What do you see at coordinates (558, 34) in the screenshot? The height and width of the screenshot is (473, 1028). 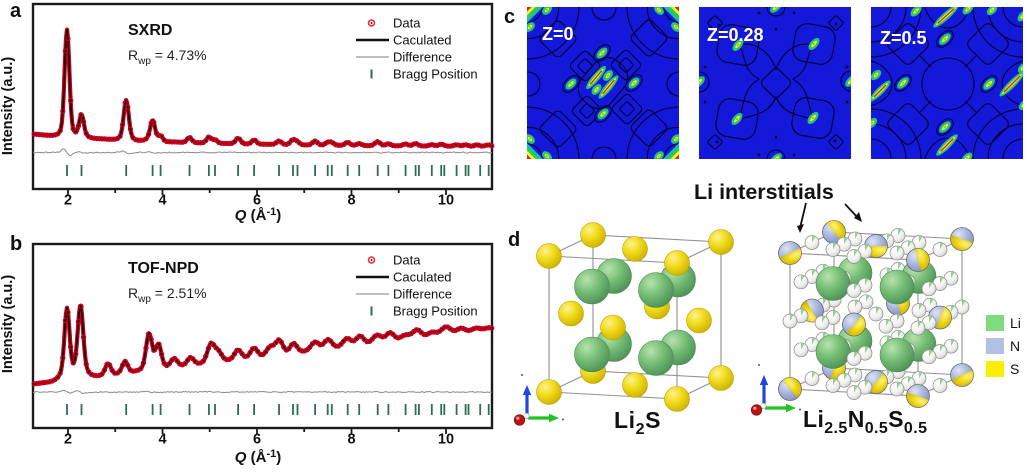 I see `svg-text: Z=0` at bounding box center [558, 34].